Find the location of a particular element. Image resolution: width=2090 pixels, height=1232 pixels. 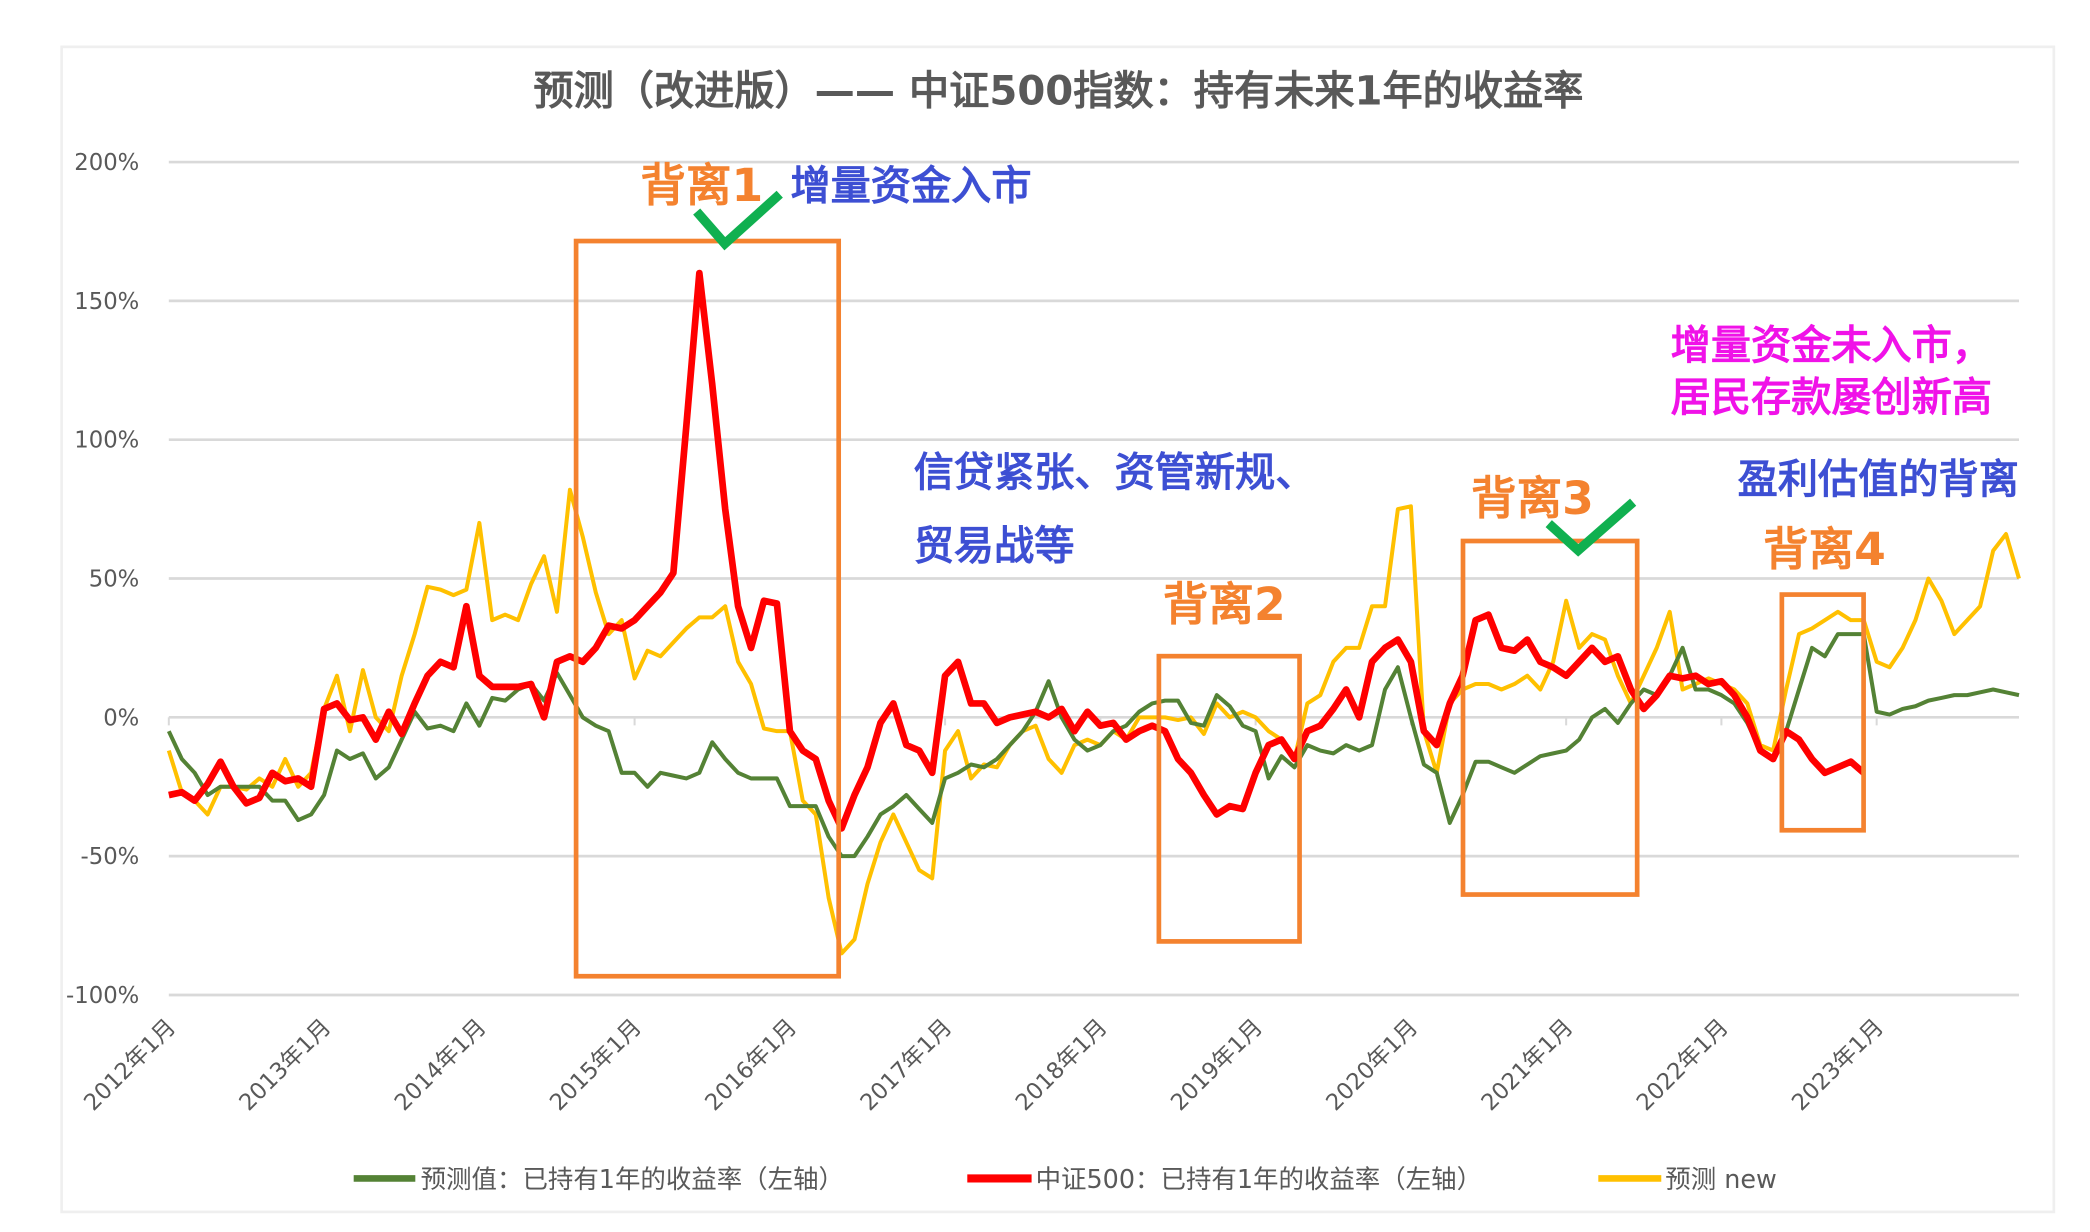

legend-label-csi500: 中证500：已持有1年的收益率（左轴） is located at coordinates (1259, 1179).